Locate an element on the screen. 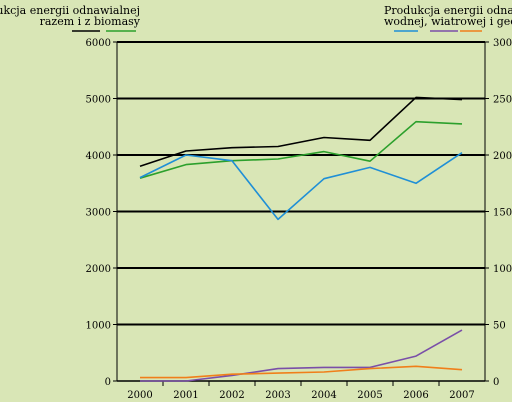 The image size is (512, 402). right-axis-ticks: 0 50 100 150 200 250 300 is located at coordinates (498, 213).